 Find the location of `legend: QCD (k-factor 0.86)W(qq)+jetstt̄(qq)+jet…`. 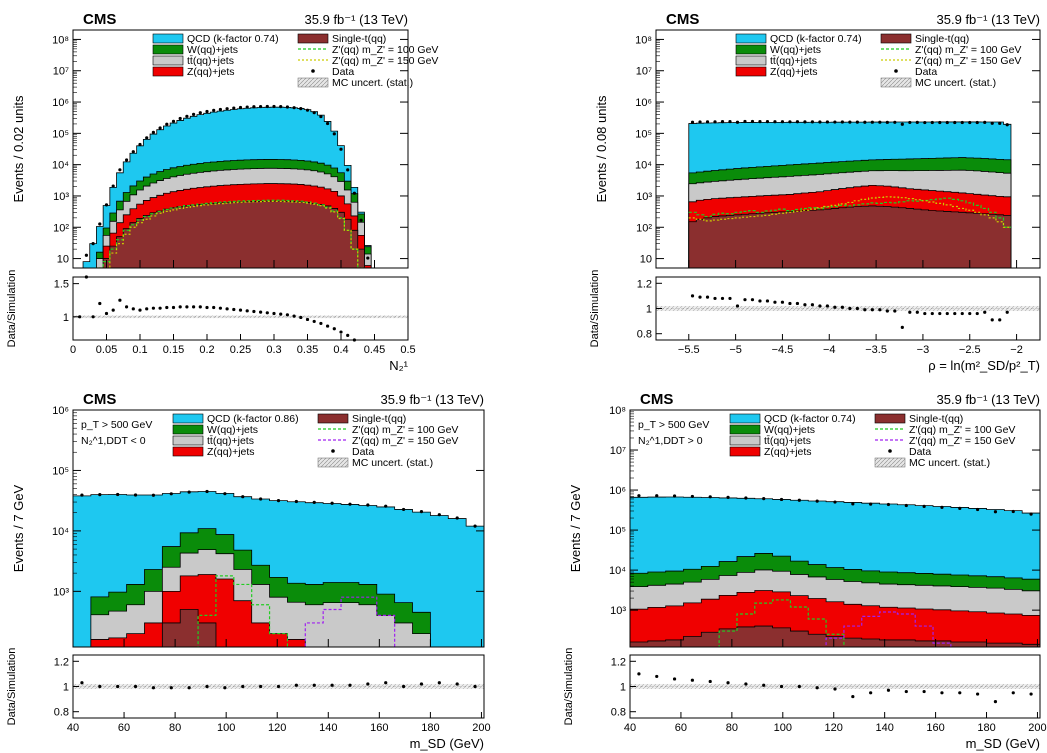

legend: QCD (k-factor 0.86)W(qq)+jetstt̄(qq)+jet… is located at coordinates (315, 441).